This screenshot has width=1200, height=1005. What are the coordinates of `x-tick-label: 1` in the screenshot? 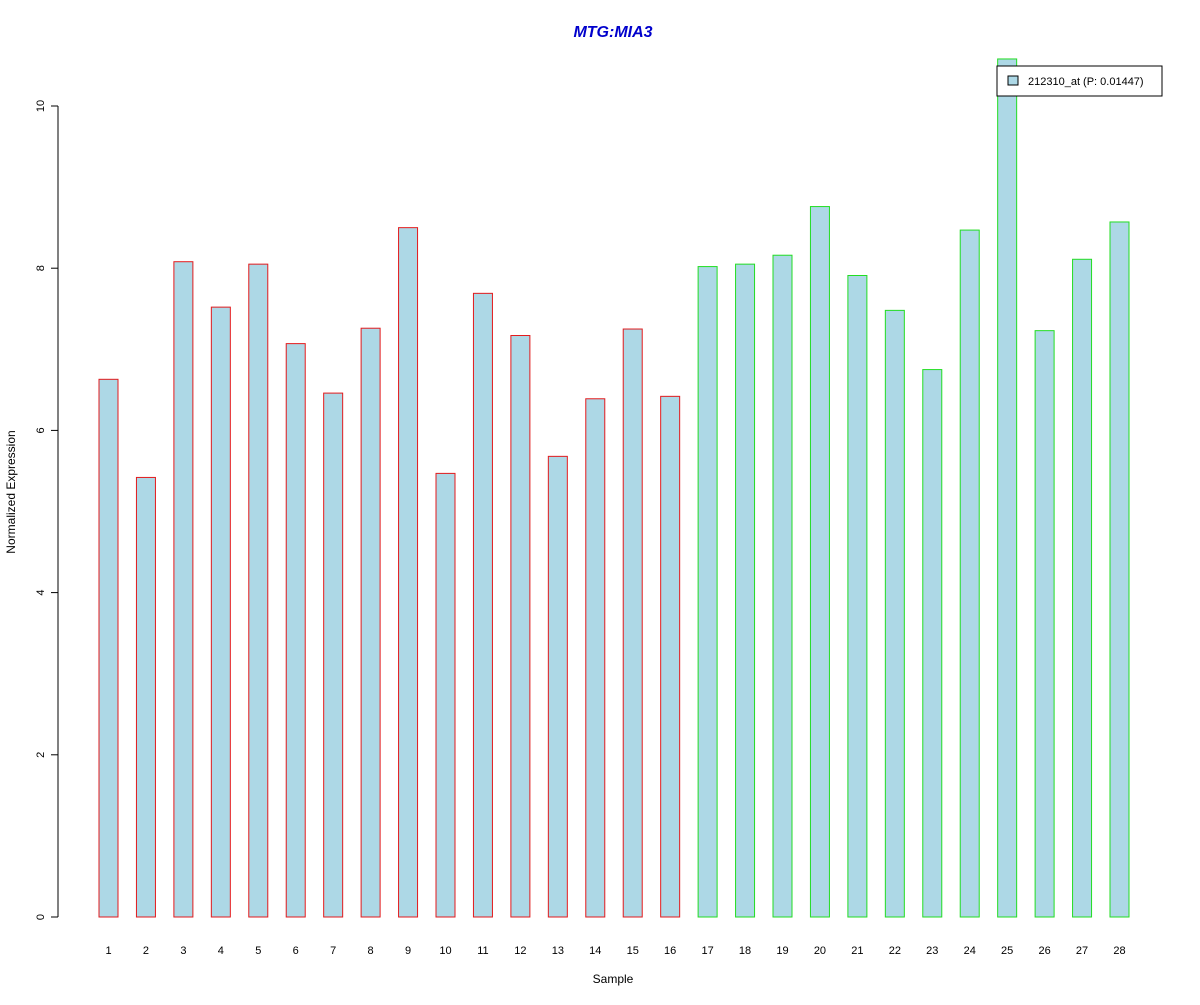 It's located at (108, 951).